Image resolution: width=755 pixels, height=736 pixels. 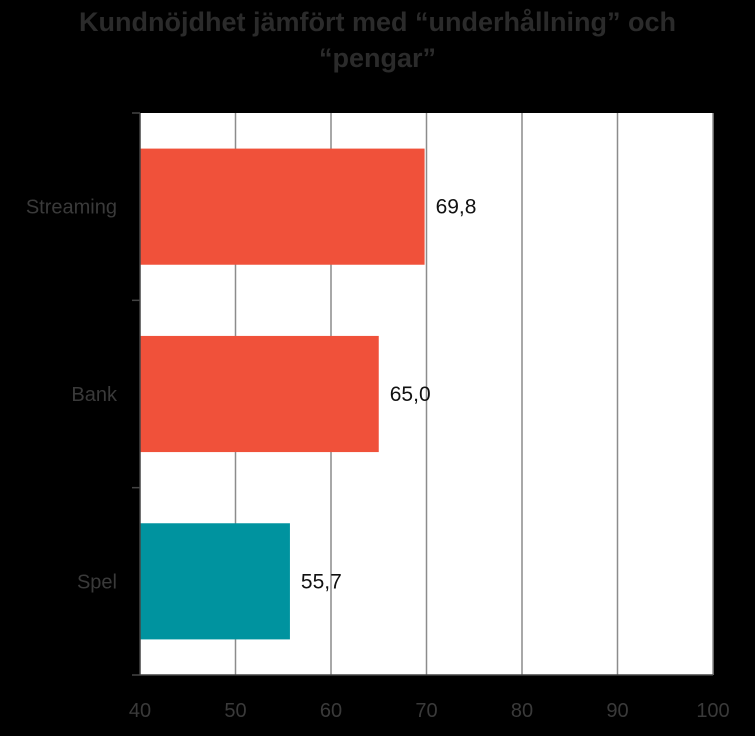 What do you see at coordinates (377, 58) in the screenshot?
I see `chart-title-line-2: “pengar”` at bounding box center [377, 58].